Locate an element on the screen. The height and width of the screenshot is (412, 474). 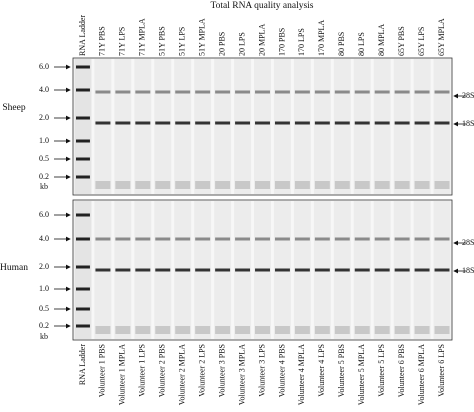
lane-label: 20 LPS is located at coordinates (241, 44).